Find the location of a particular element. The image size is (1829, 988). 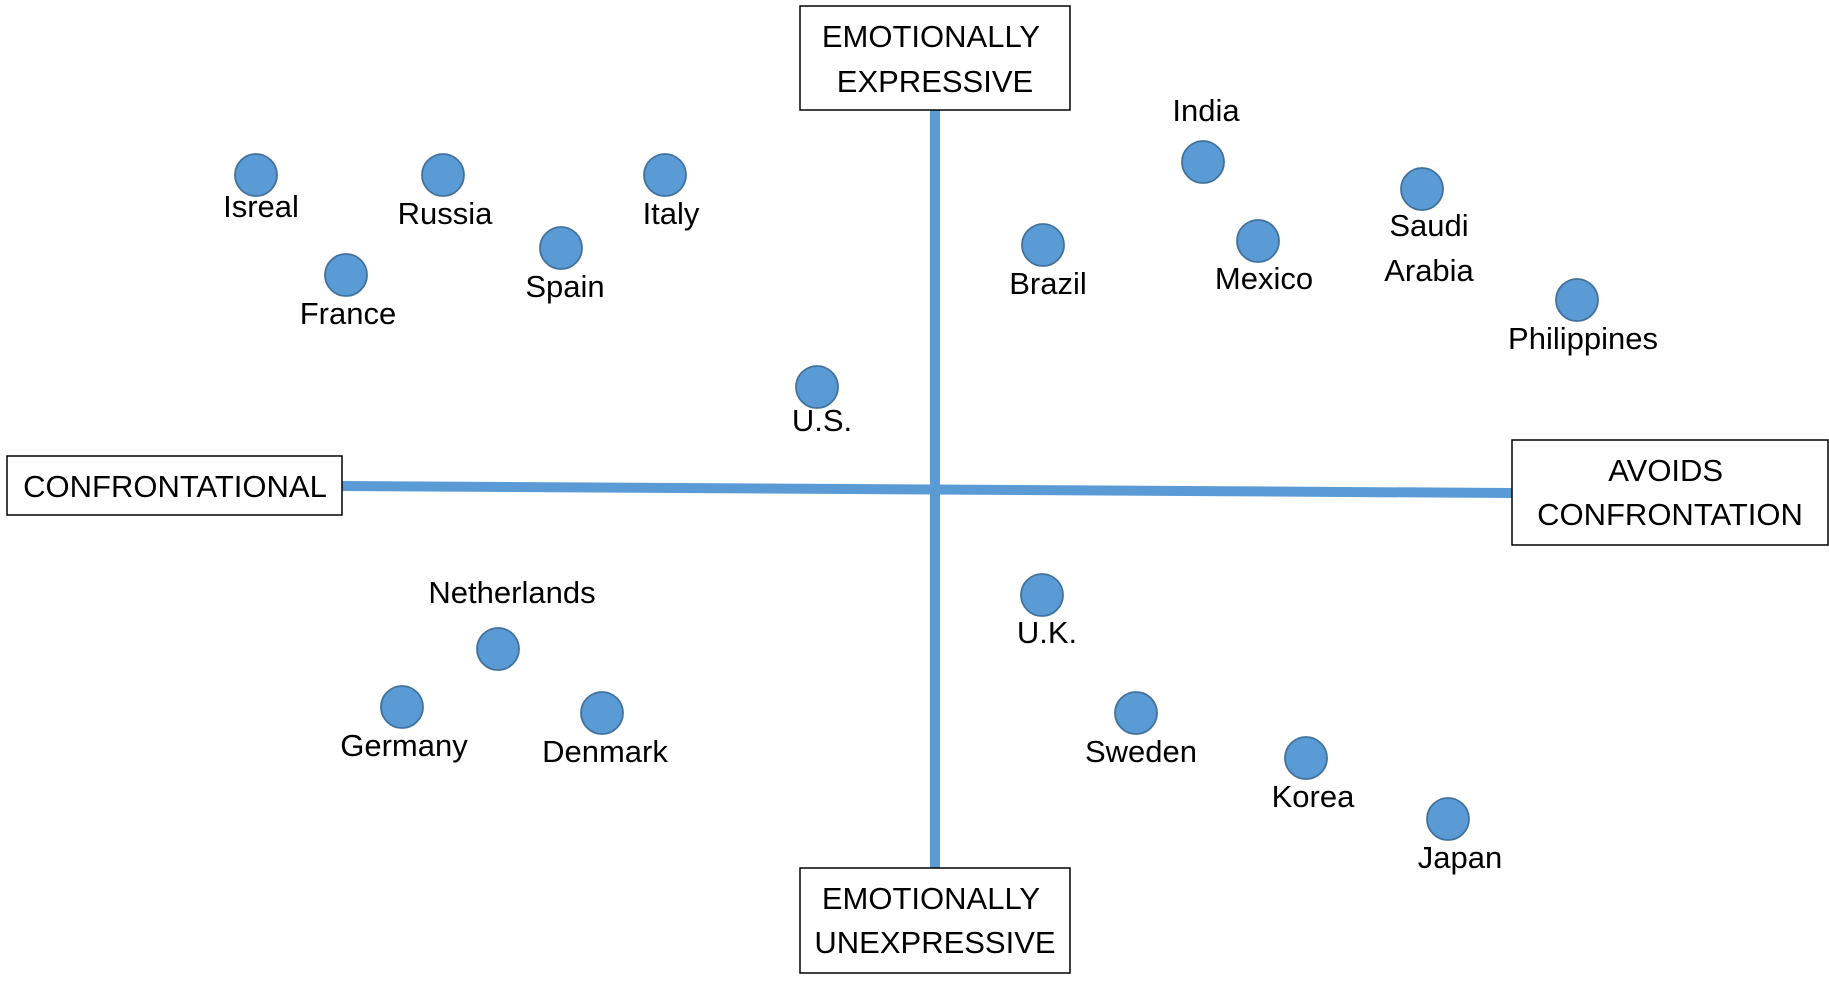

country-label-line: Denmark is located at coordinates (605, 751).